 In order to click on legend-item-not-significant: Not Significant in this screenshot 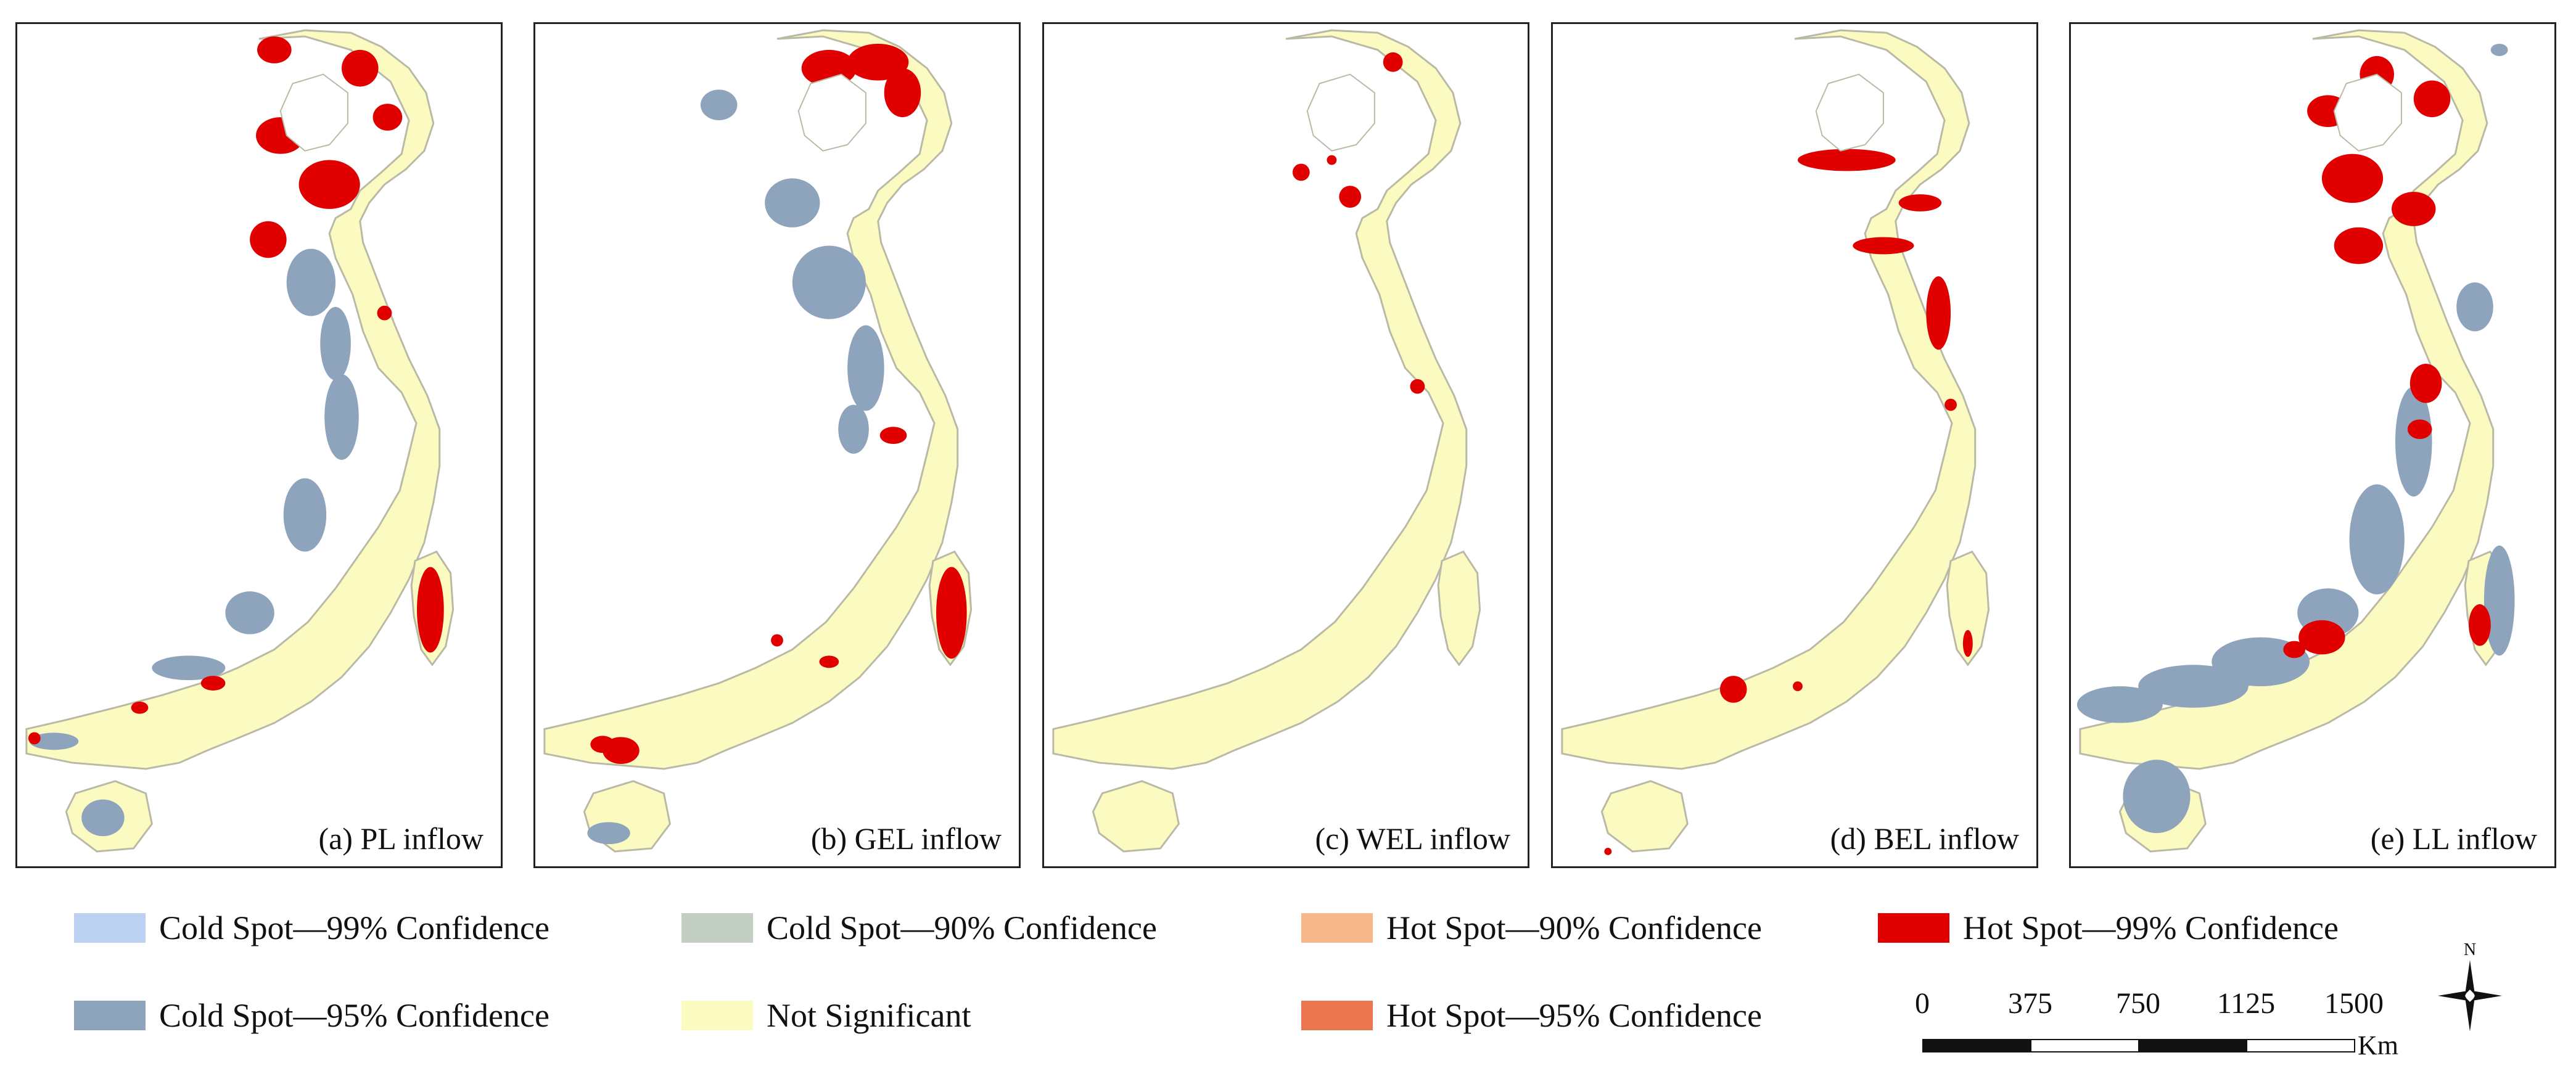, I will do `click(826, 1015)`.